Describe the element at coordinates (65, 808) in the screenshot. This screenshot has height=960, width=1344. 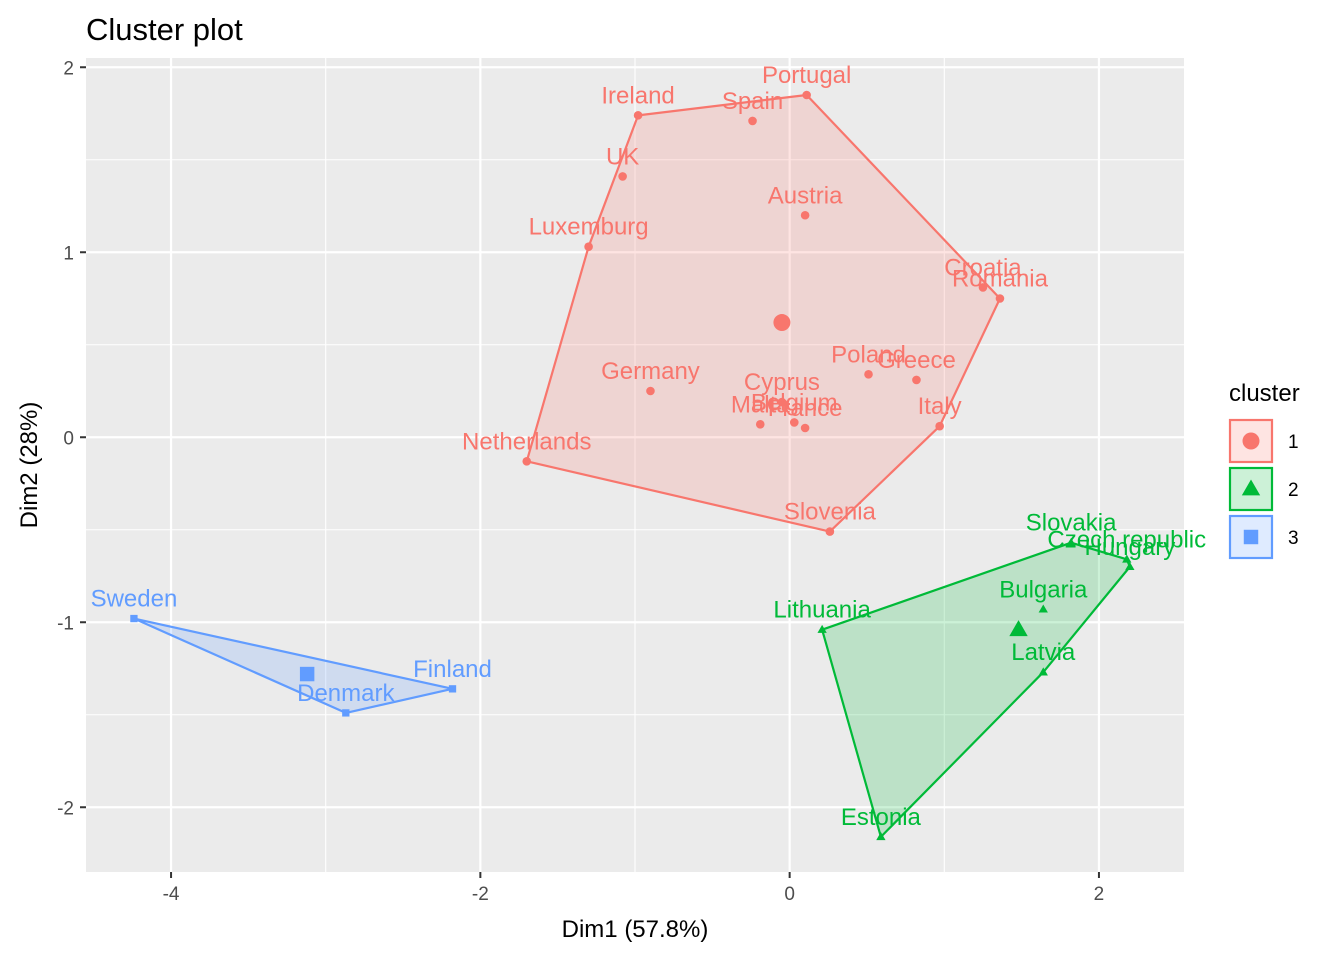
I see `y-tick-label: -2` at that location.